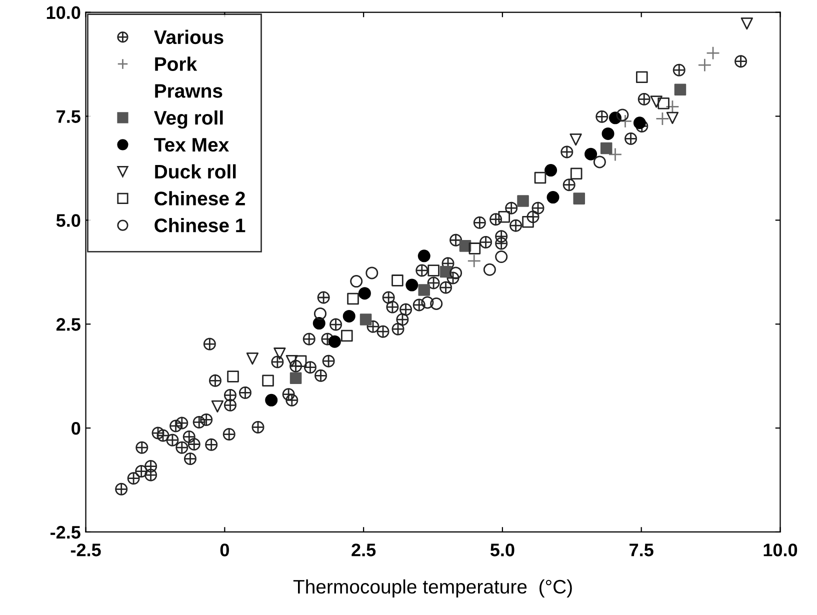 Image resolution: width=817 pixels, height=615 pixels. Describe the element at coordinates (189, 37) in the screenshot. I see `legend-label: Various` at that location.